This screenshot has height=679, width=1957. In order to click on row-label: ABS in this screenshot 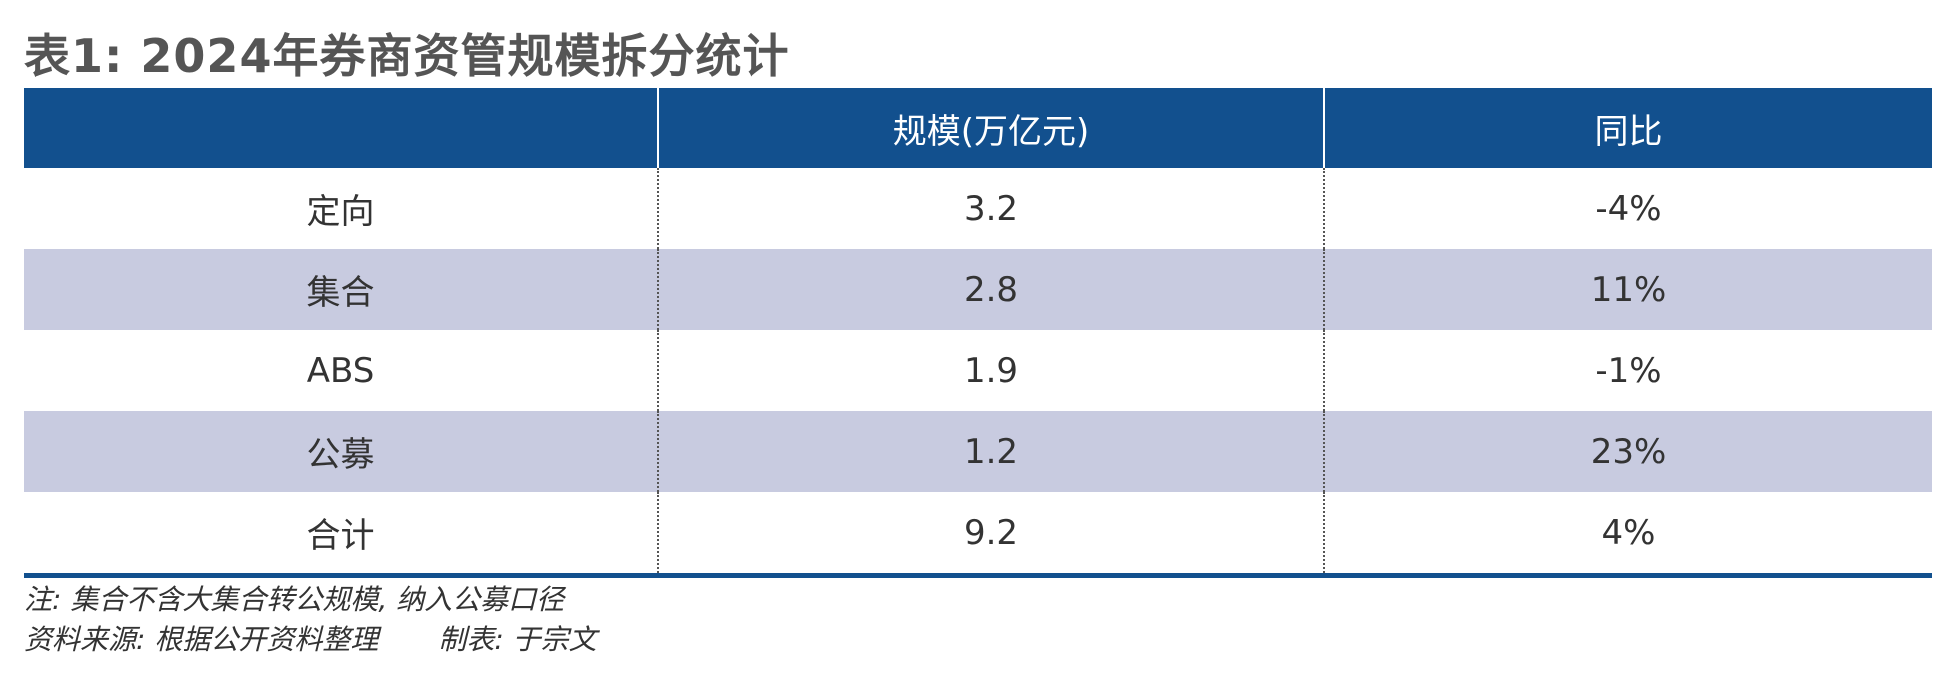, I will do `click(340, 370)`.